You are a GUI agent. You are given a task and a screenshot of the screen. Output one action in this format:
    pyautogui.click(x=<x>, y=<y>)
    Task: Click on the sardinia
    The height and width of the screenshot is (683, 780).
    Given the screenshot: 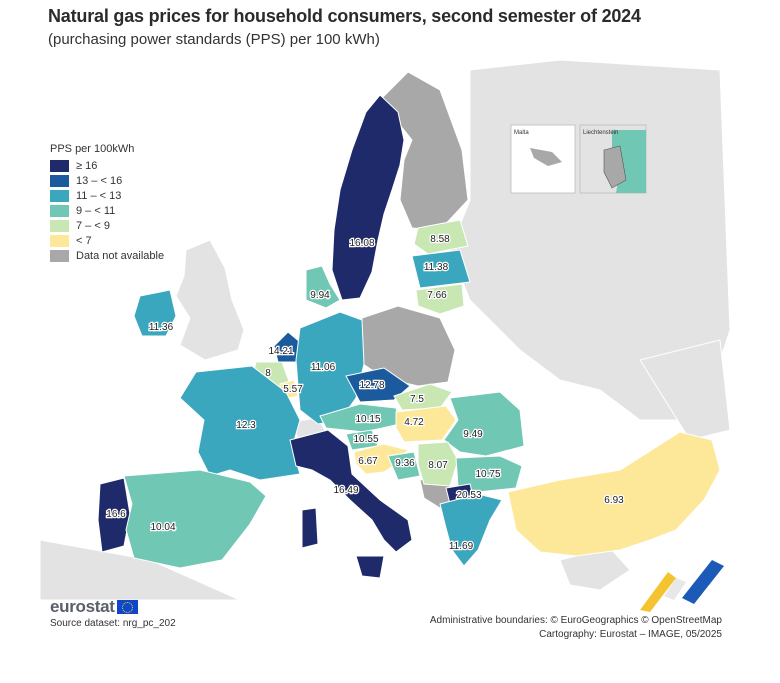 What is the action you would take?
    pyautogui.click(x=310, y=528)
    